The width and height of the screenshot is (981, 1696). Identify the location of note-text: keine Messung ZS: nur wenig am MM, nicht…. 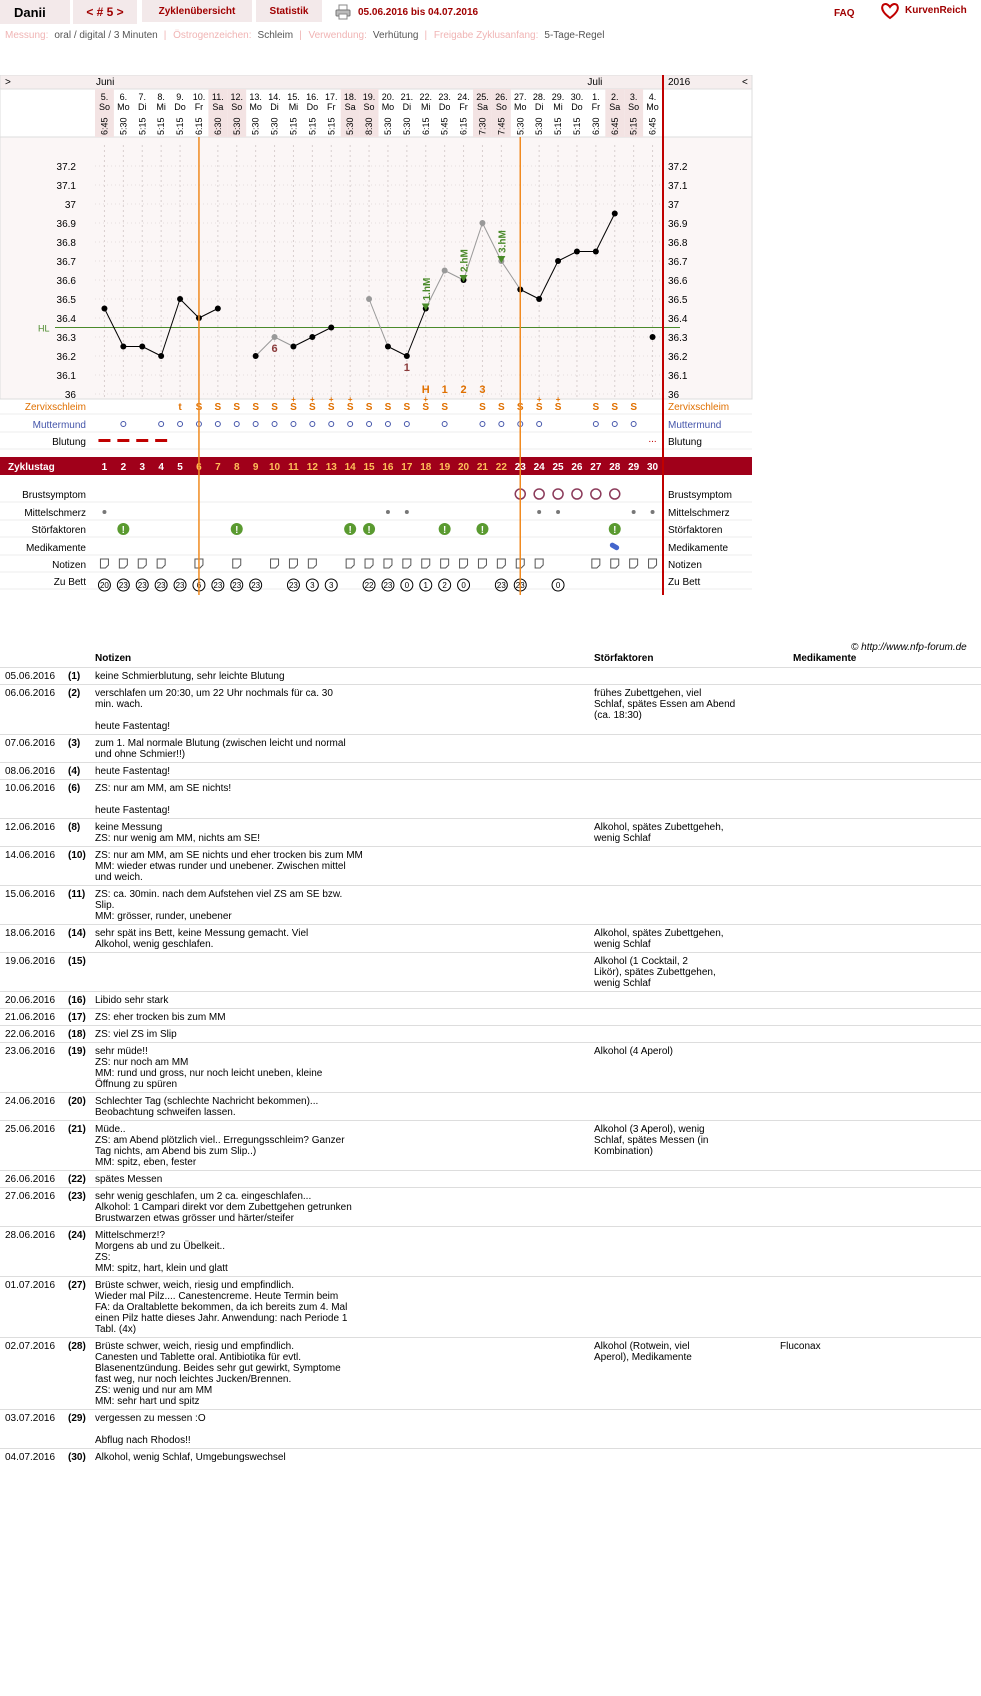
(178, 833).